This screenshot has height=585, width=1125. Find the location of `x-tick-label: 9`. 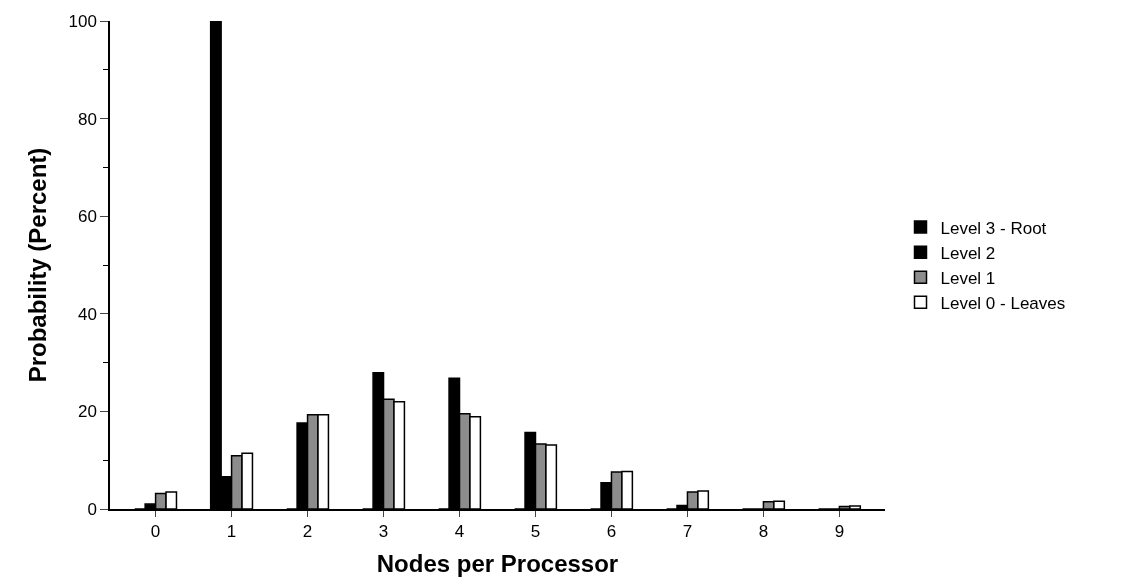

x-tick-label: 9 is located at coordinates (839, 532).